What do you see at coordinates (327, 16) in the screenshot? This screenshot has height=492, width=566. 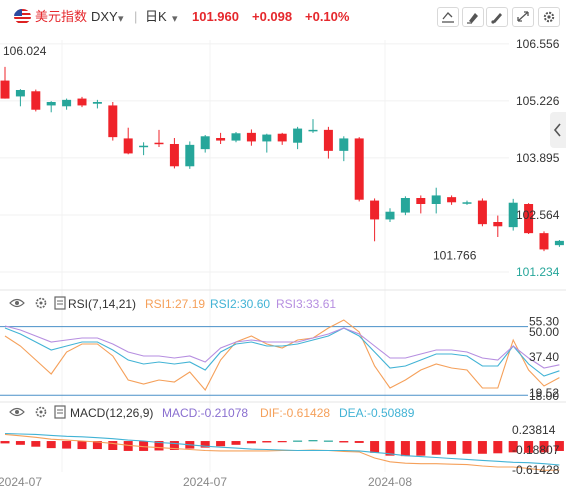 I see `price-change-pct: +0.10%` at bounding box center [327, 16].